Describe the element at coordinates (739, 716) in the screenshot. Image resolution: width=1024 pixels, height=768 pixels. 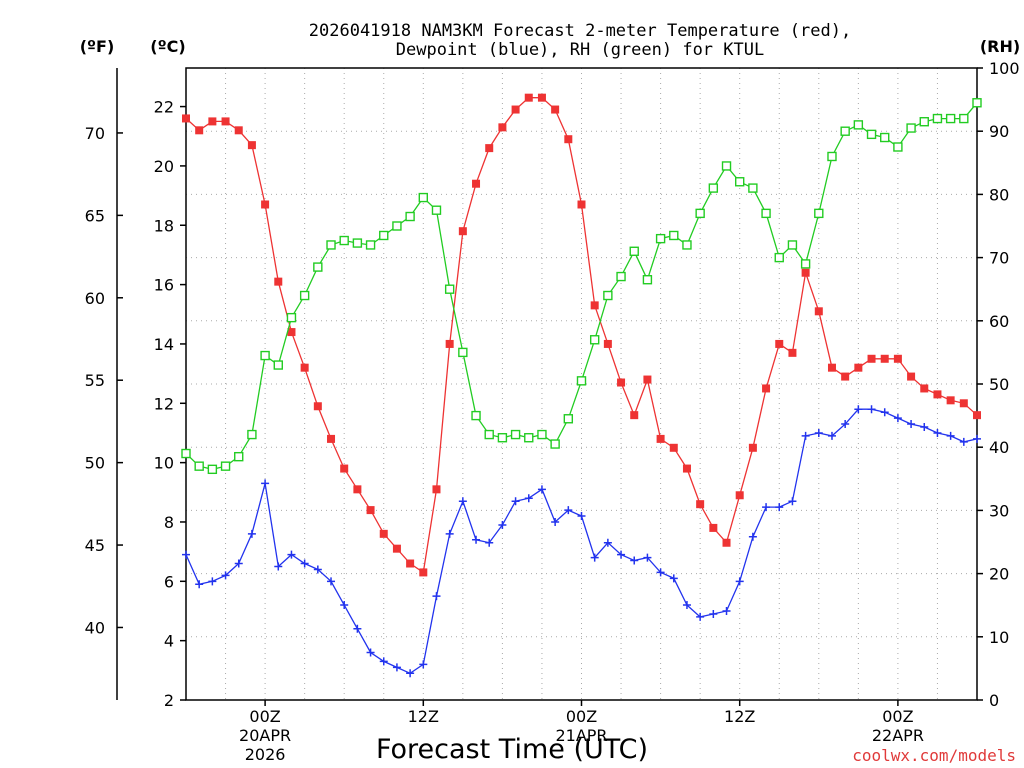
I see `x-tick-label: 12Z` at that location.